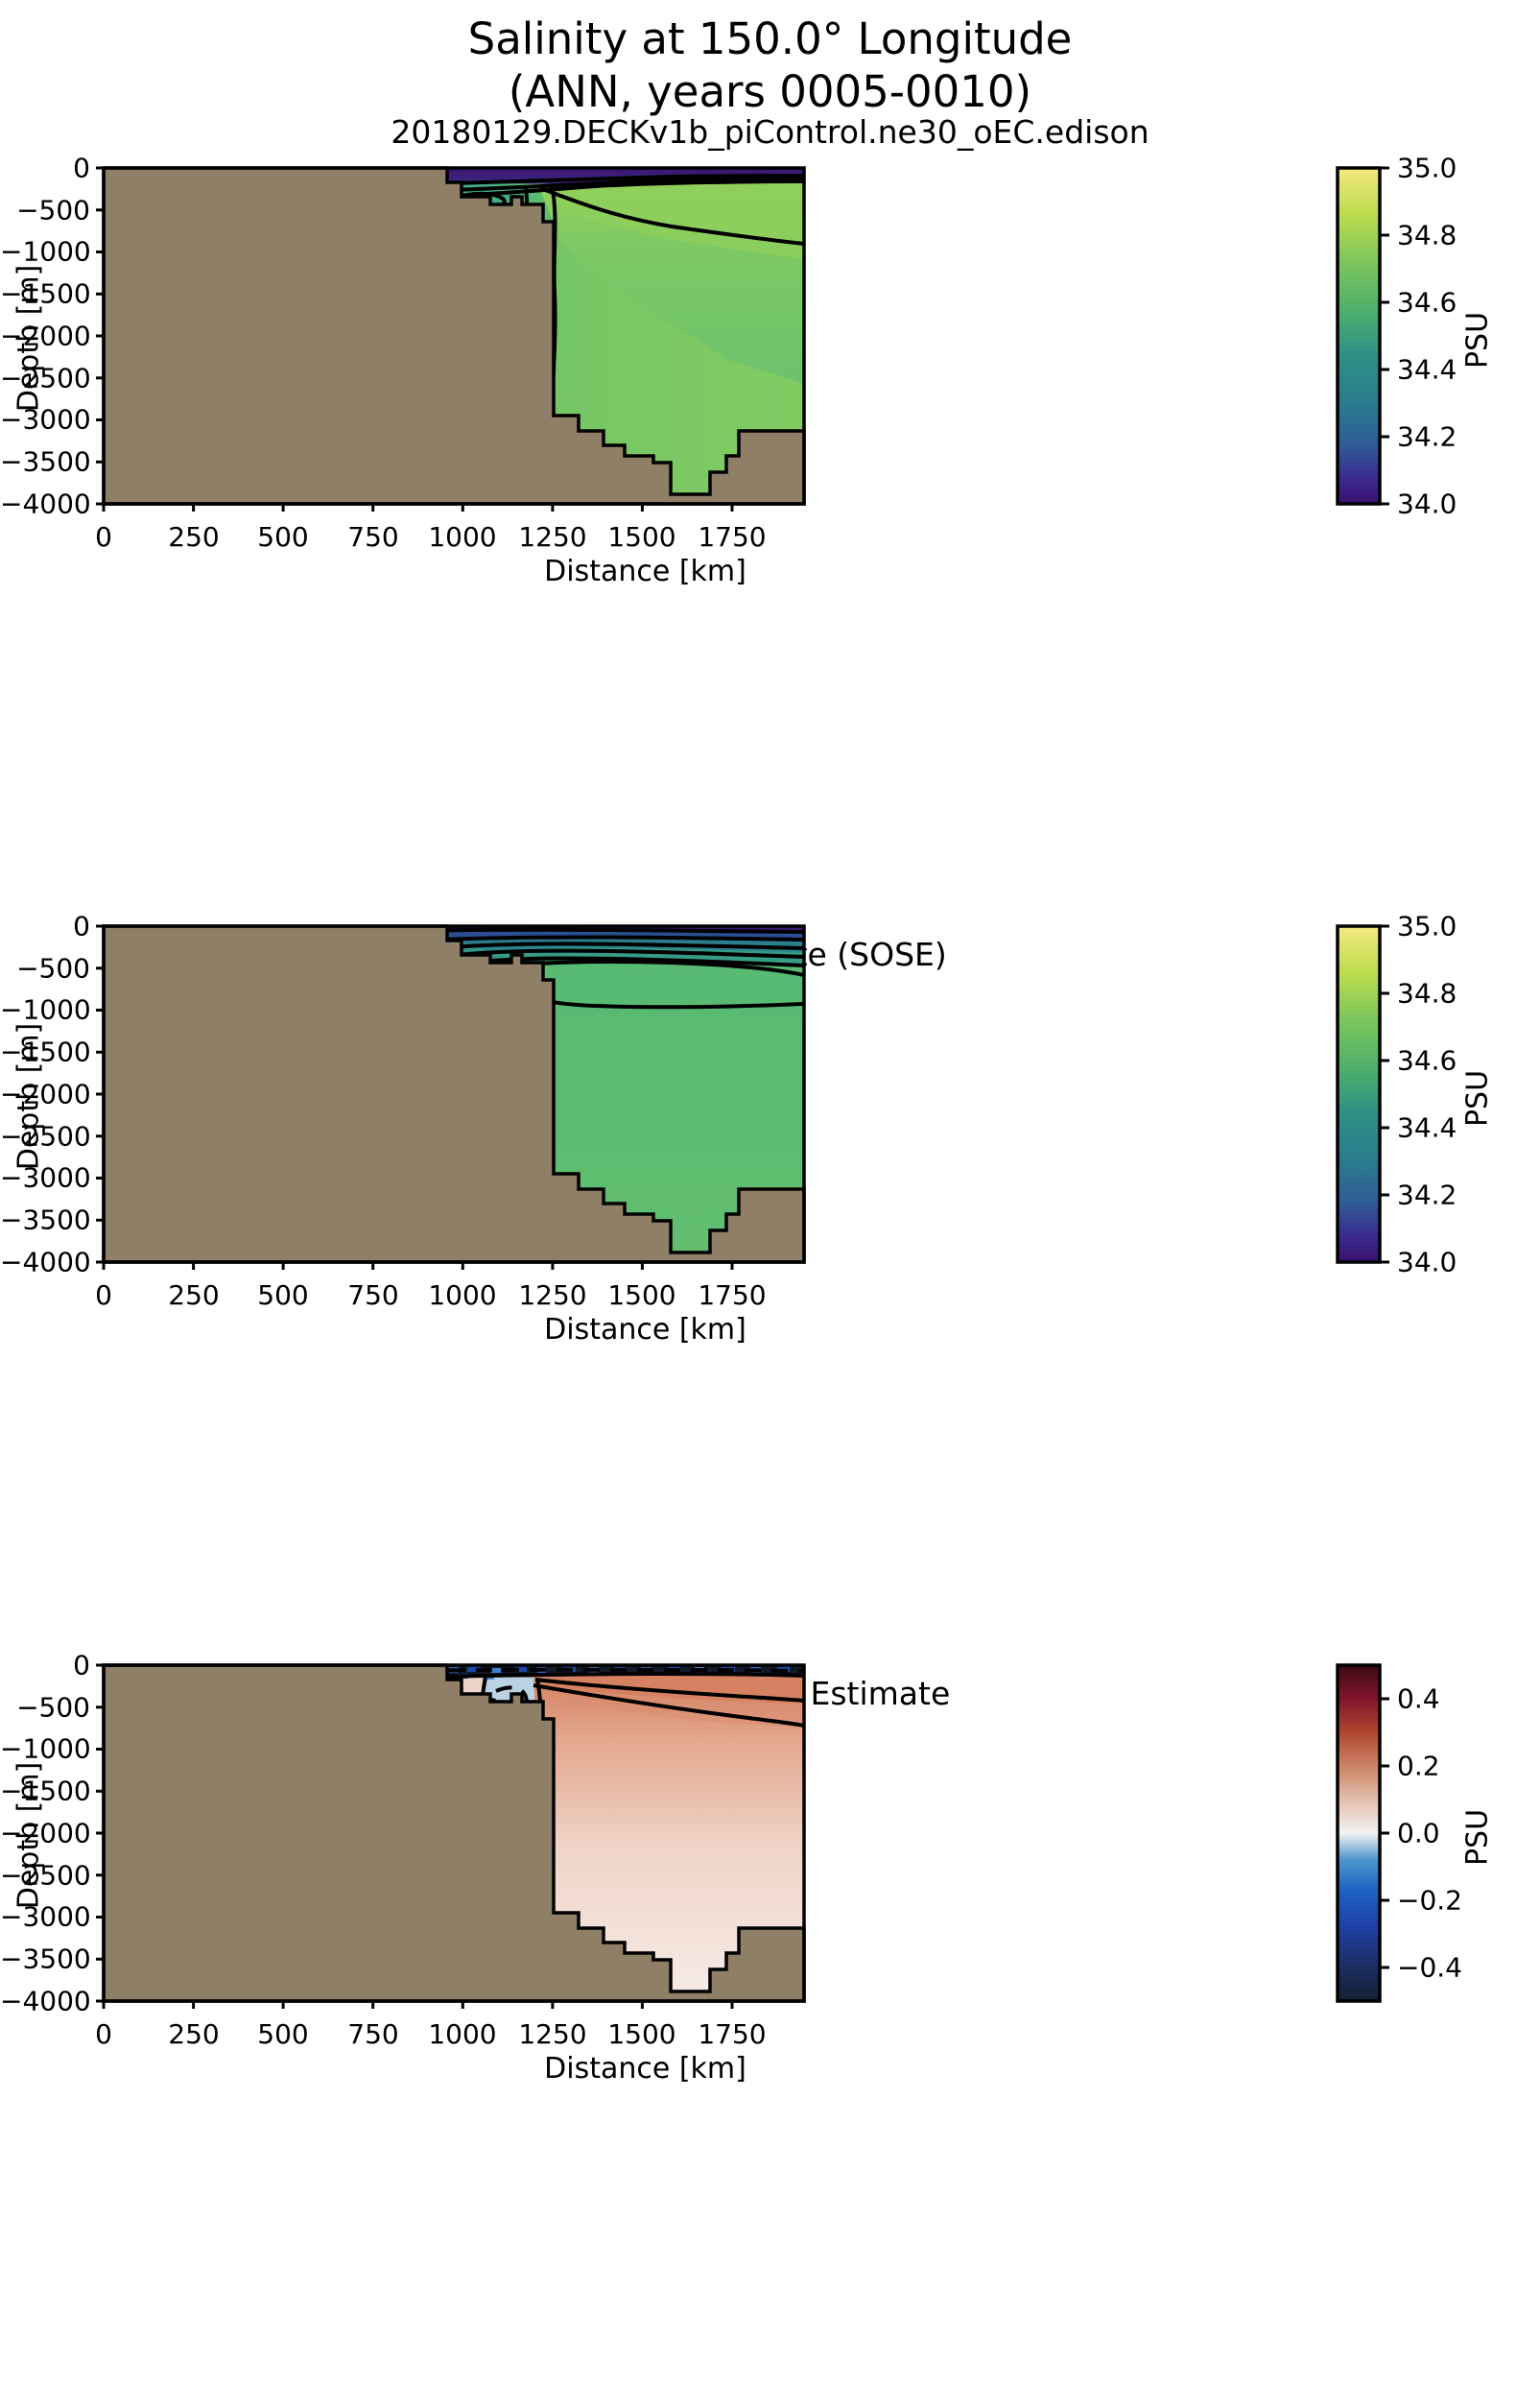 This screenshot has width=1540, height=2408. I want to click on panel-sose-yticks, so click(100, 1094).